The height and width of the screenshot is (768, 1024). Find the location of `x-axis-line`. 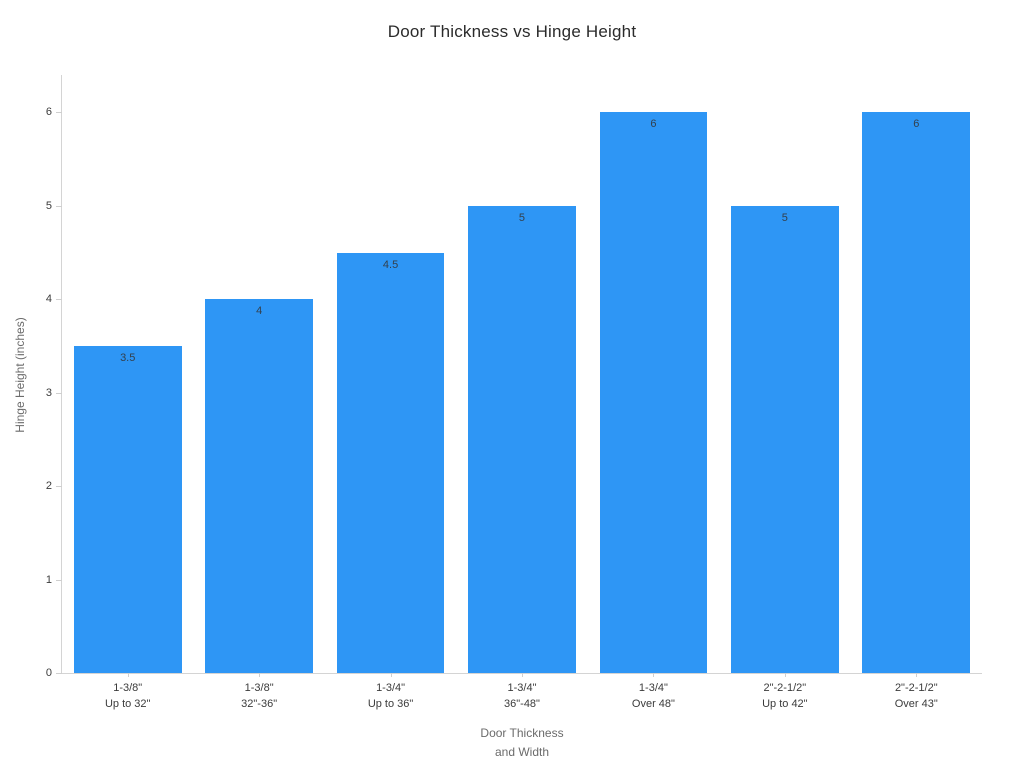

x-axis-line is located at coordinates (521, 673).